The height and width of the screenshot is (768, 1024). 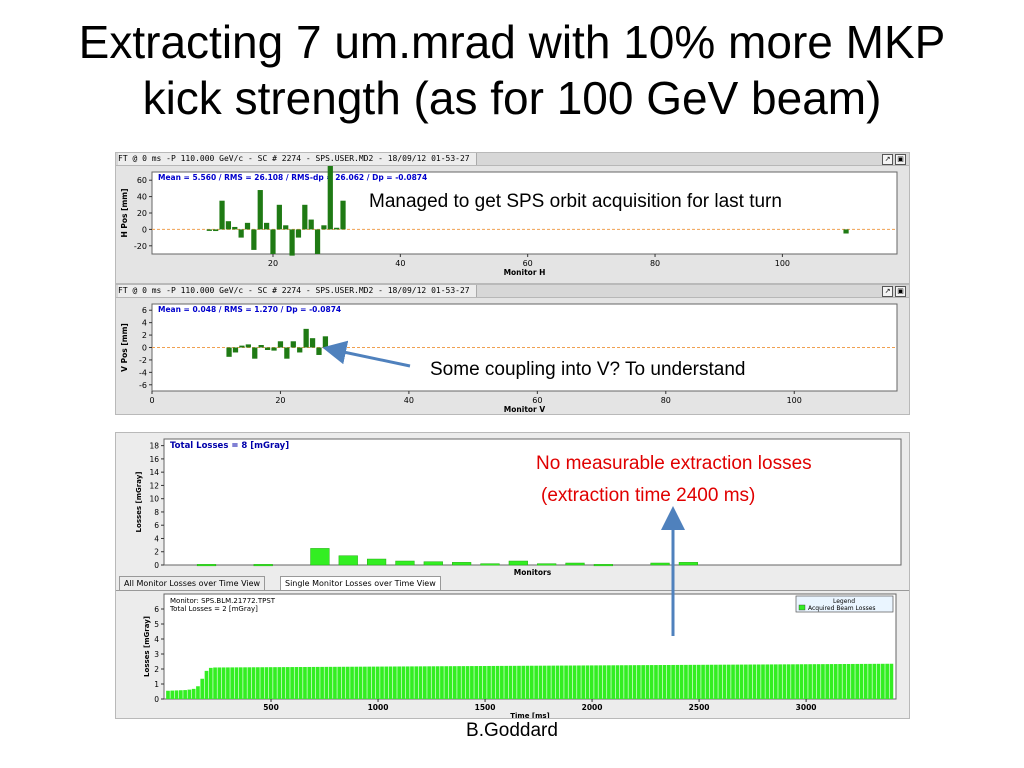 I want to click on v-orbit-y-tick-label: -2, so click(x=143, y=360).